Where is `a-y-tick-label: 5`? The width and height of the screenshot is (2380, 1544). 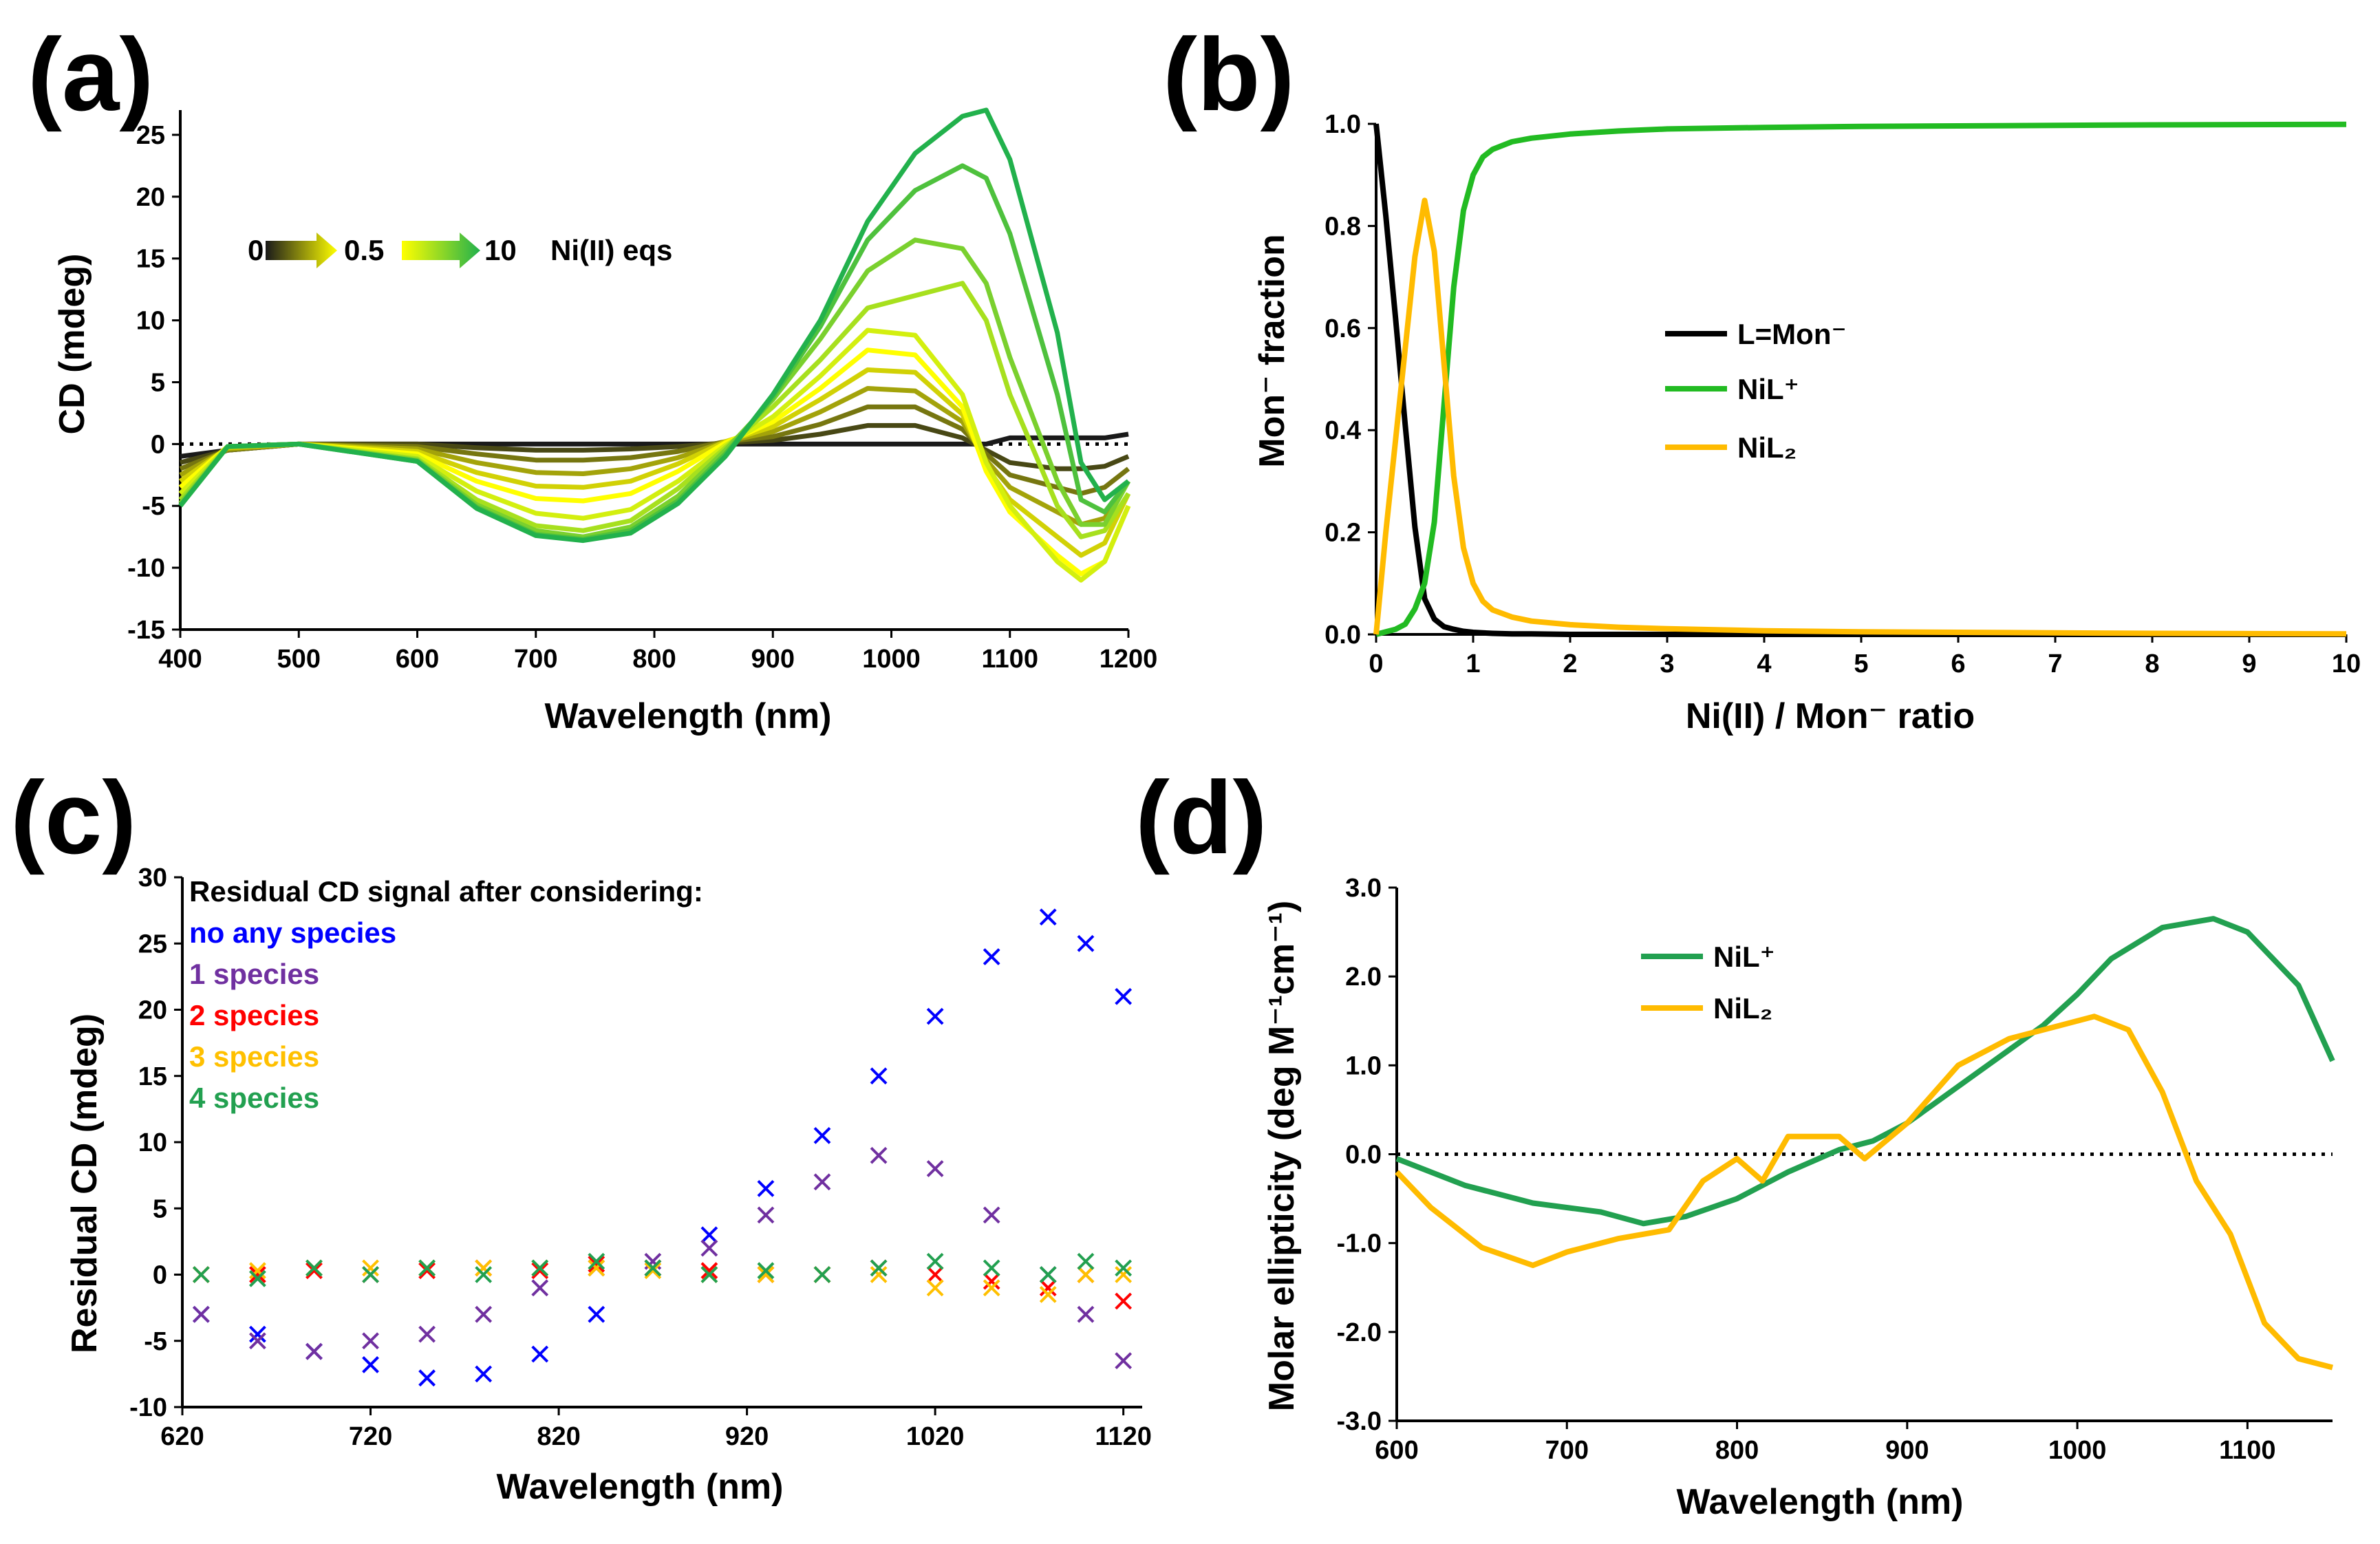 a-y-tick-label: 5 is located at coordinates (158, 383).